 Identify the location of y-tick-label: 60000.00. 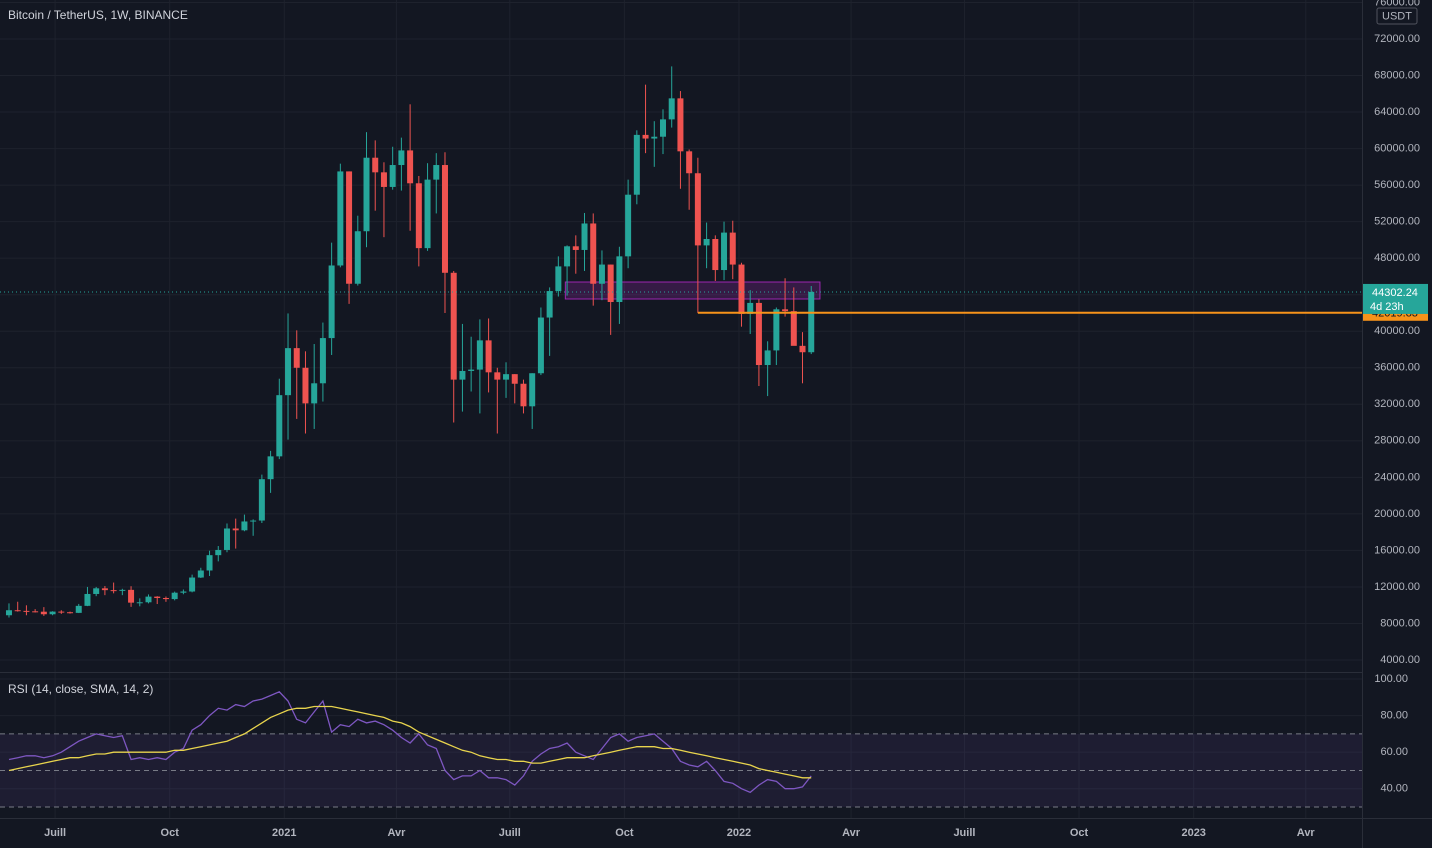
(1397, 148).